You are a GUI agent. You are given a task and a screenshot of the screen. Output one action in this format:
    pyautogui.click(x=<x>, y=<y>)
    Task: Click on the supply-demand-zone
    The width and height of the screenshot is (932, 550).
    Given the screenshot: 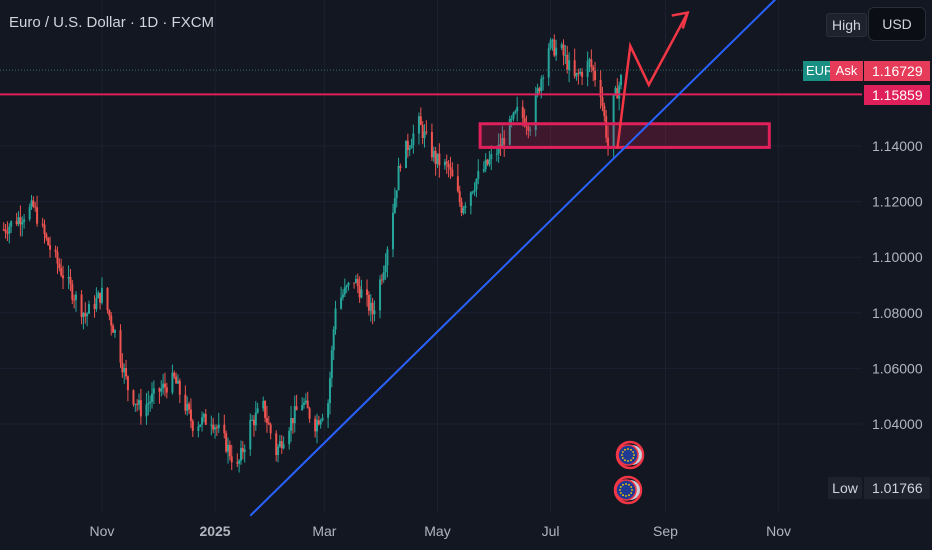 What is the action you would take?
    pyautogui.click(x=624, y=135)
    